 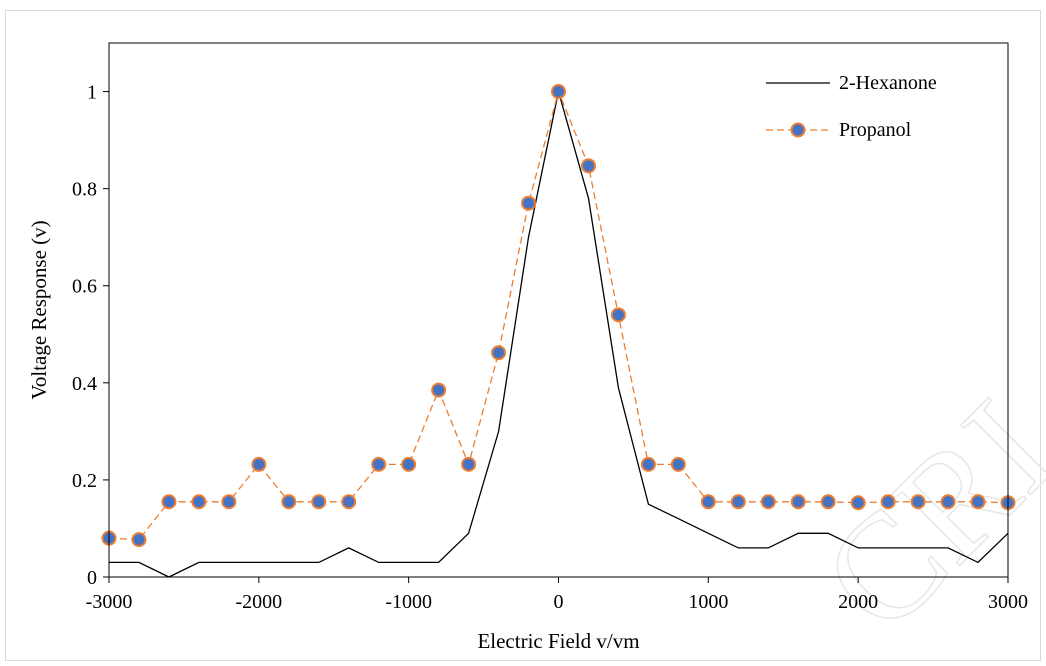 I want to click on x-tick-label: 0, so click(x=559, y=602).